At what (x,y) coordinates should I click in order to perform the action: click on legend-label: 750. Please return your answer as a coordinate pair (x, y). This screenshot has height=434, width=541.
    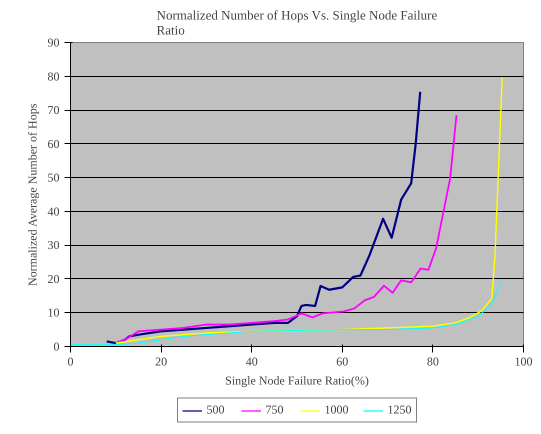
    Looking at the image, I should click on (275, 410).